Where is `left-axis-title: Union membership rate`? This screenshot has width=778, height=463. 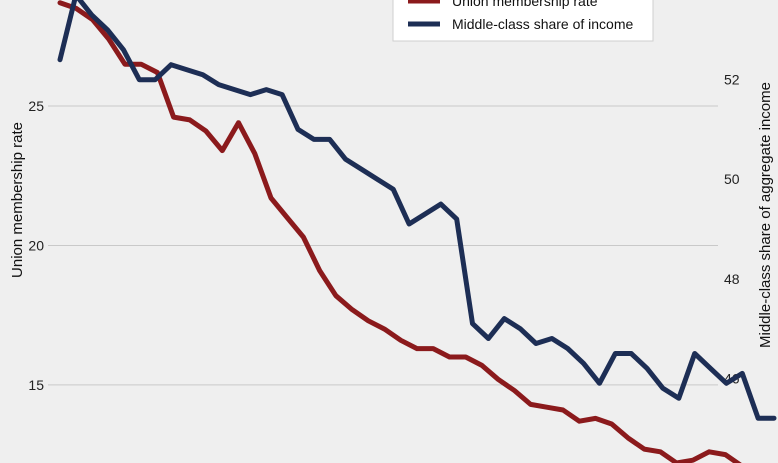 left-axis-title: Union membership rate is located at coordinates (17, 200).